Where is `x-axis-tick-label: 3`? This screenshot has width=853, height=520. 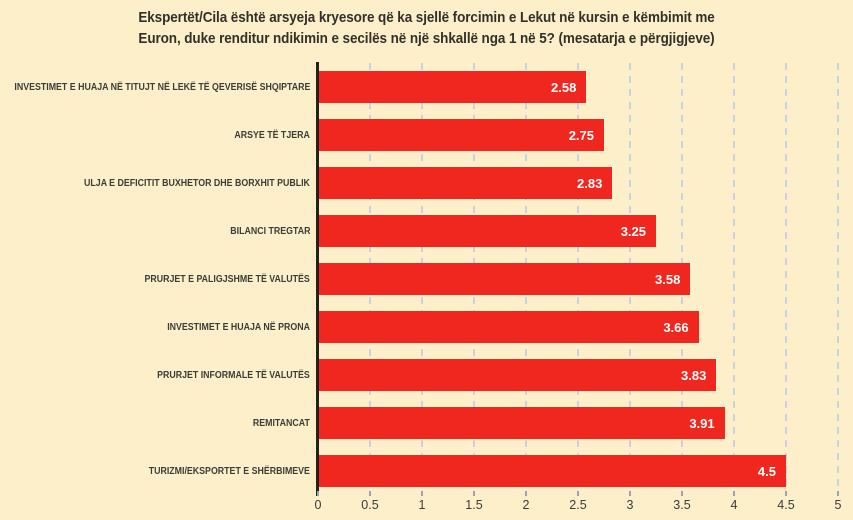 x-axis-tick-label: 3 is located at coordinates (630, 505).